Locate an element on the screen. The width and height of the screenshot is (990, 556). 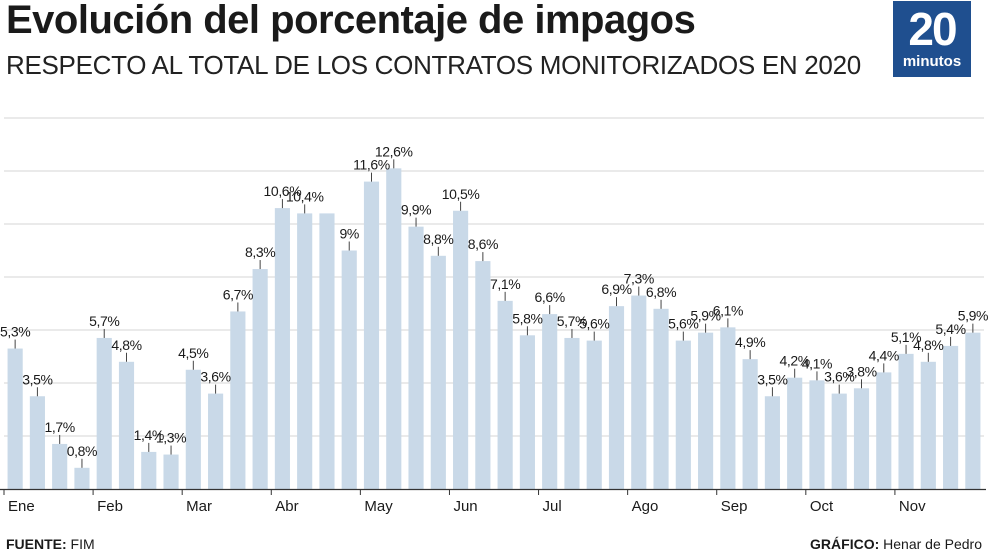
data-label: 4,4% is located at coordinates (884, 355).